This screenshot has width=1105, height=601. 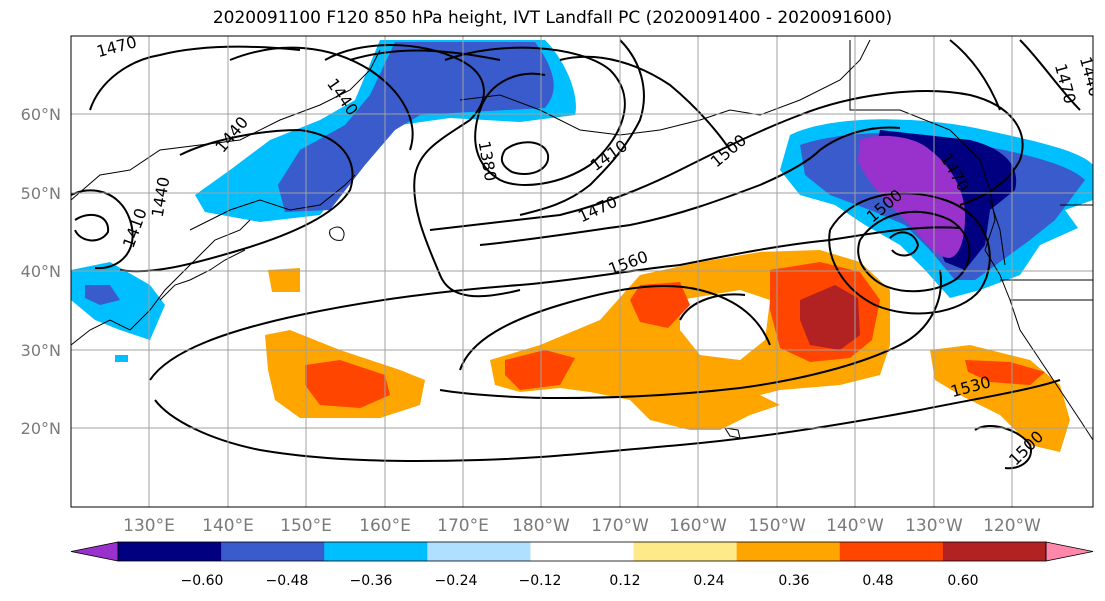 What do you see at coordinates (1069, 551) in the screenshot?
I see `colorbar-extend-max` at bounding box center [1069, 551].